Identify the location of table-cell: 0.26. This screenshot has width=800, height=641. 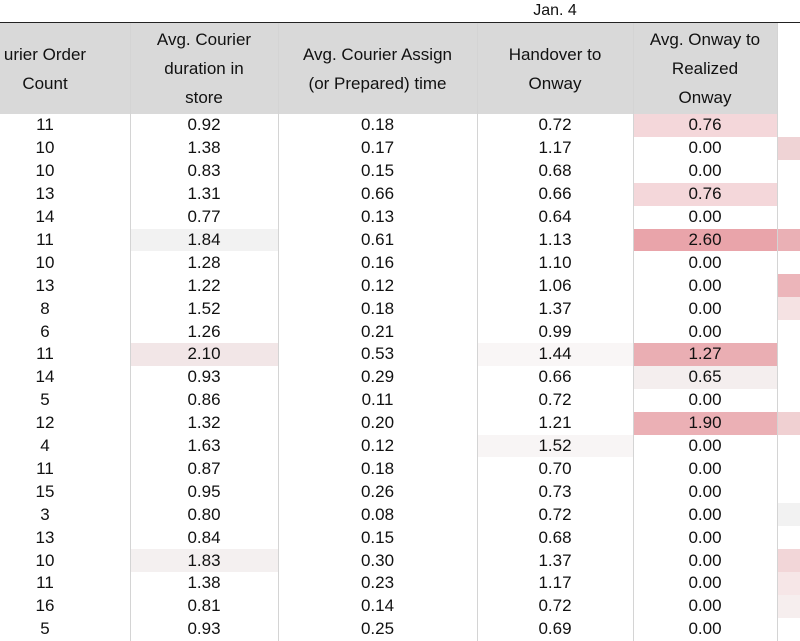
(377, 491).